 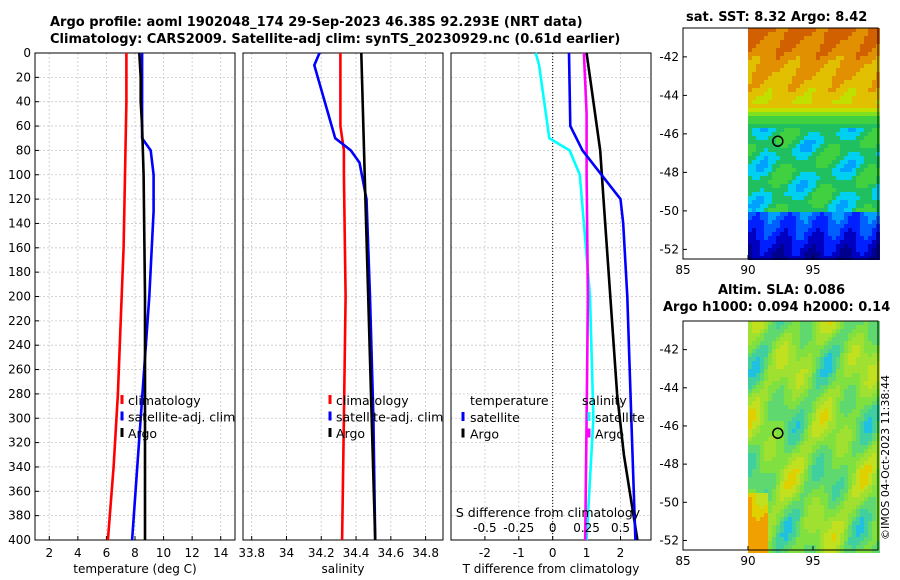 I want to click on sst-map-frame, so click(x=780, y=143).